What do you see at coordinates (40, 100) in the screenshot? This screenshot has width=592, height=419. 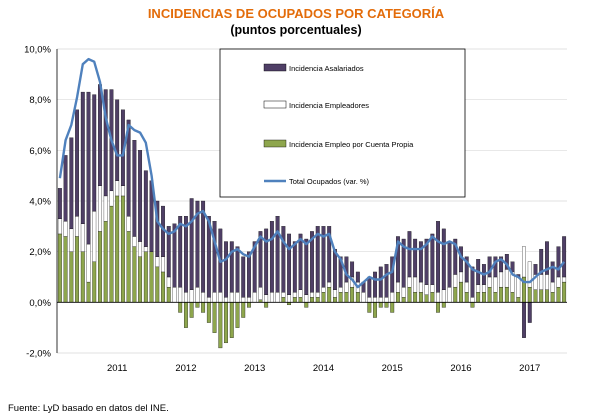 I see `y-tick-label: 8,0%` at bounding box center [40, 100].